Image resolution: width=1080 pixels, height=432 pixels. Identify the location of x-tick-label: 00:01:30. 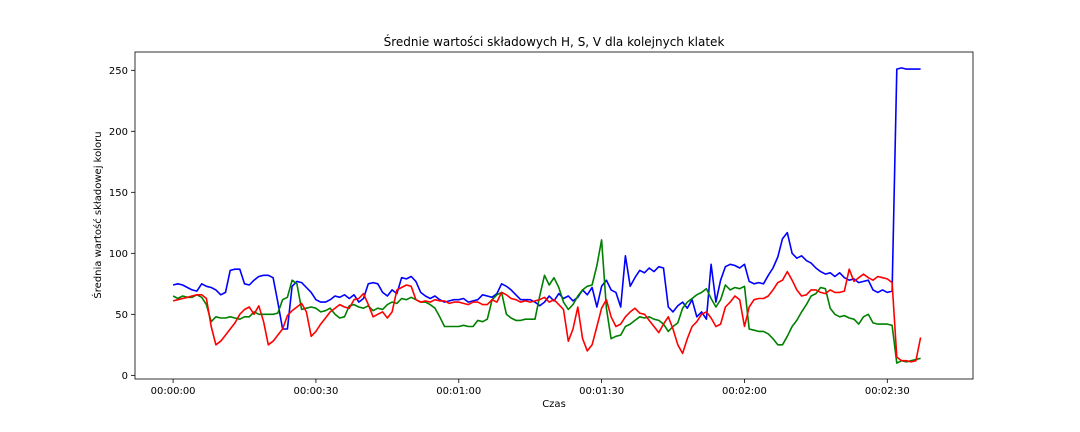
(601, 391).